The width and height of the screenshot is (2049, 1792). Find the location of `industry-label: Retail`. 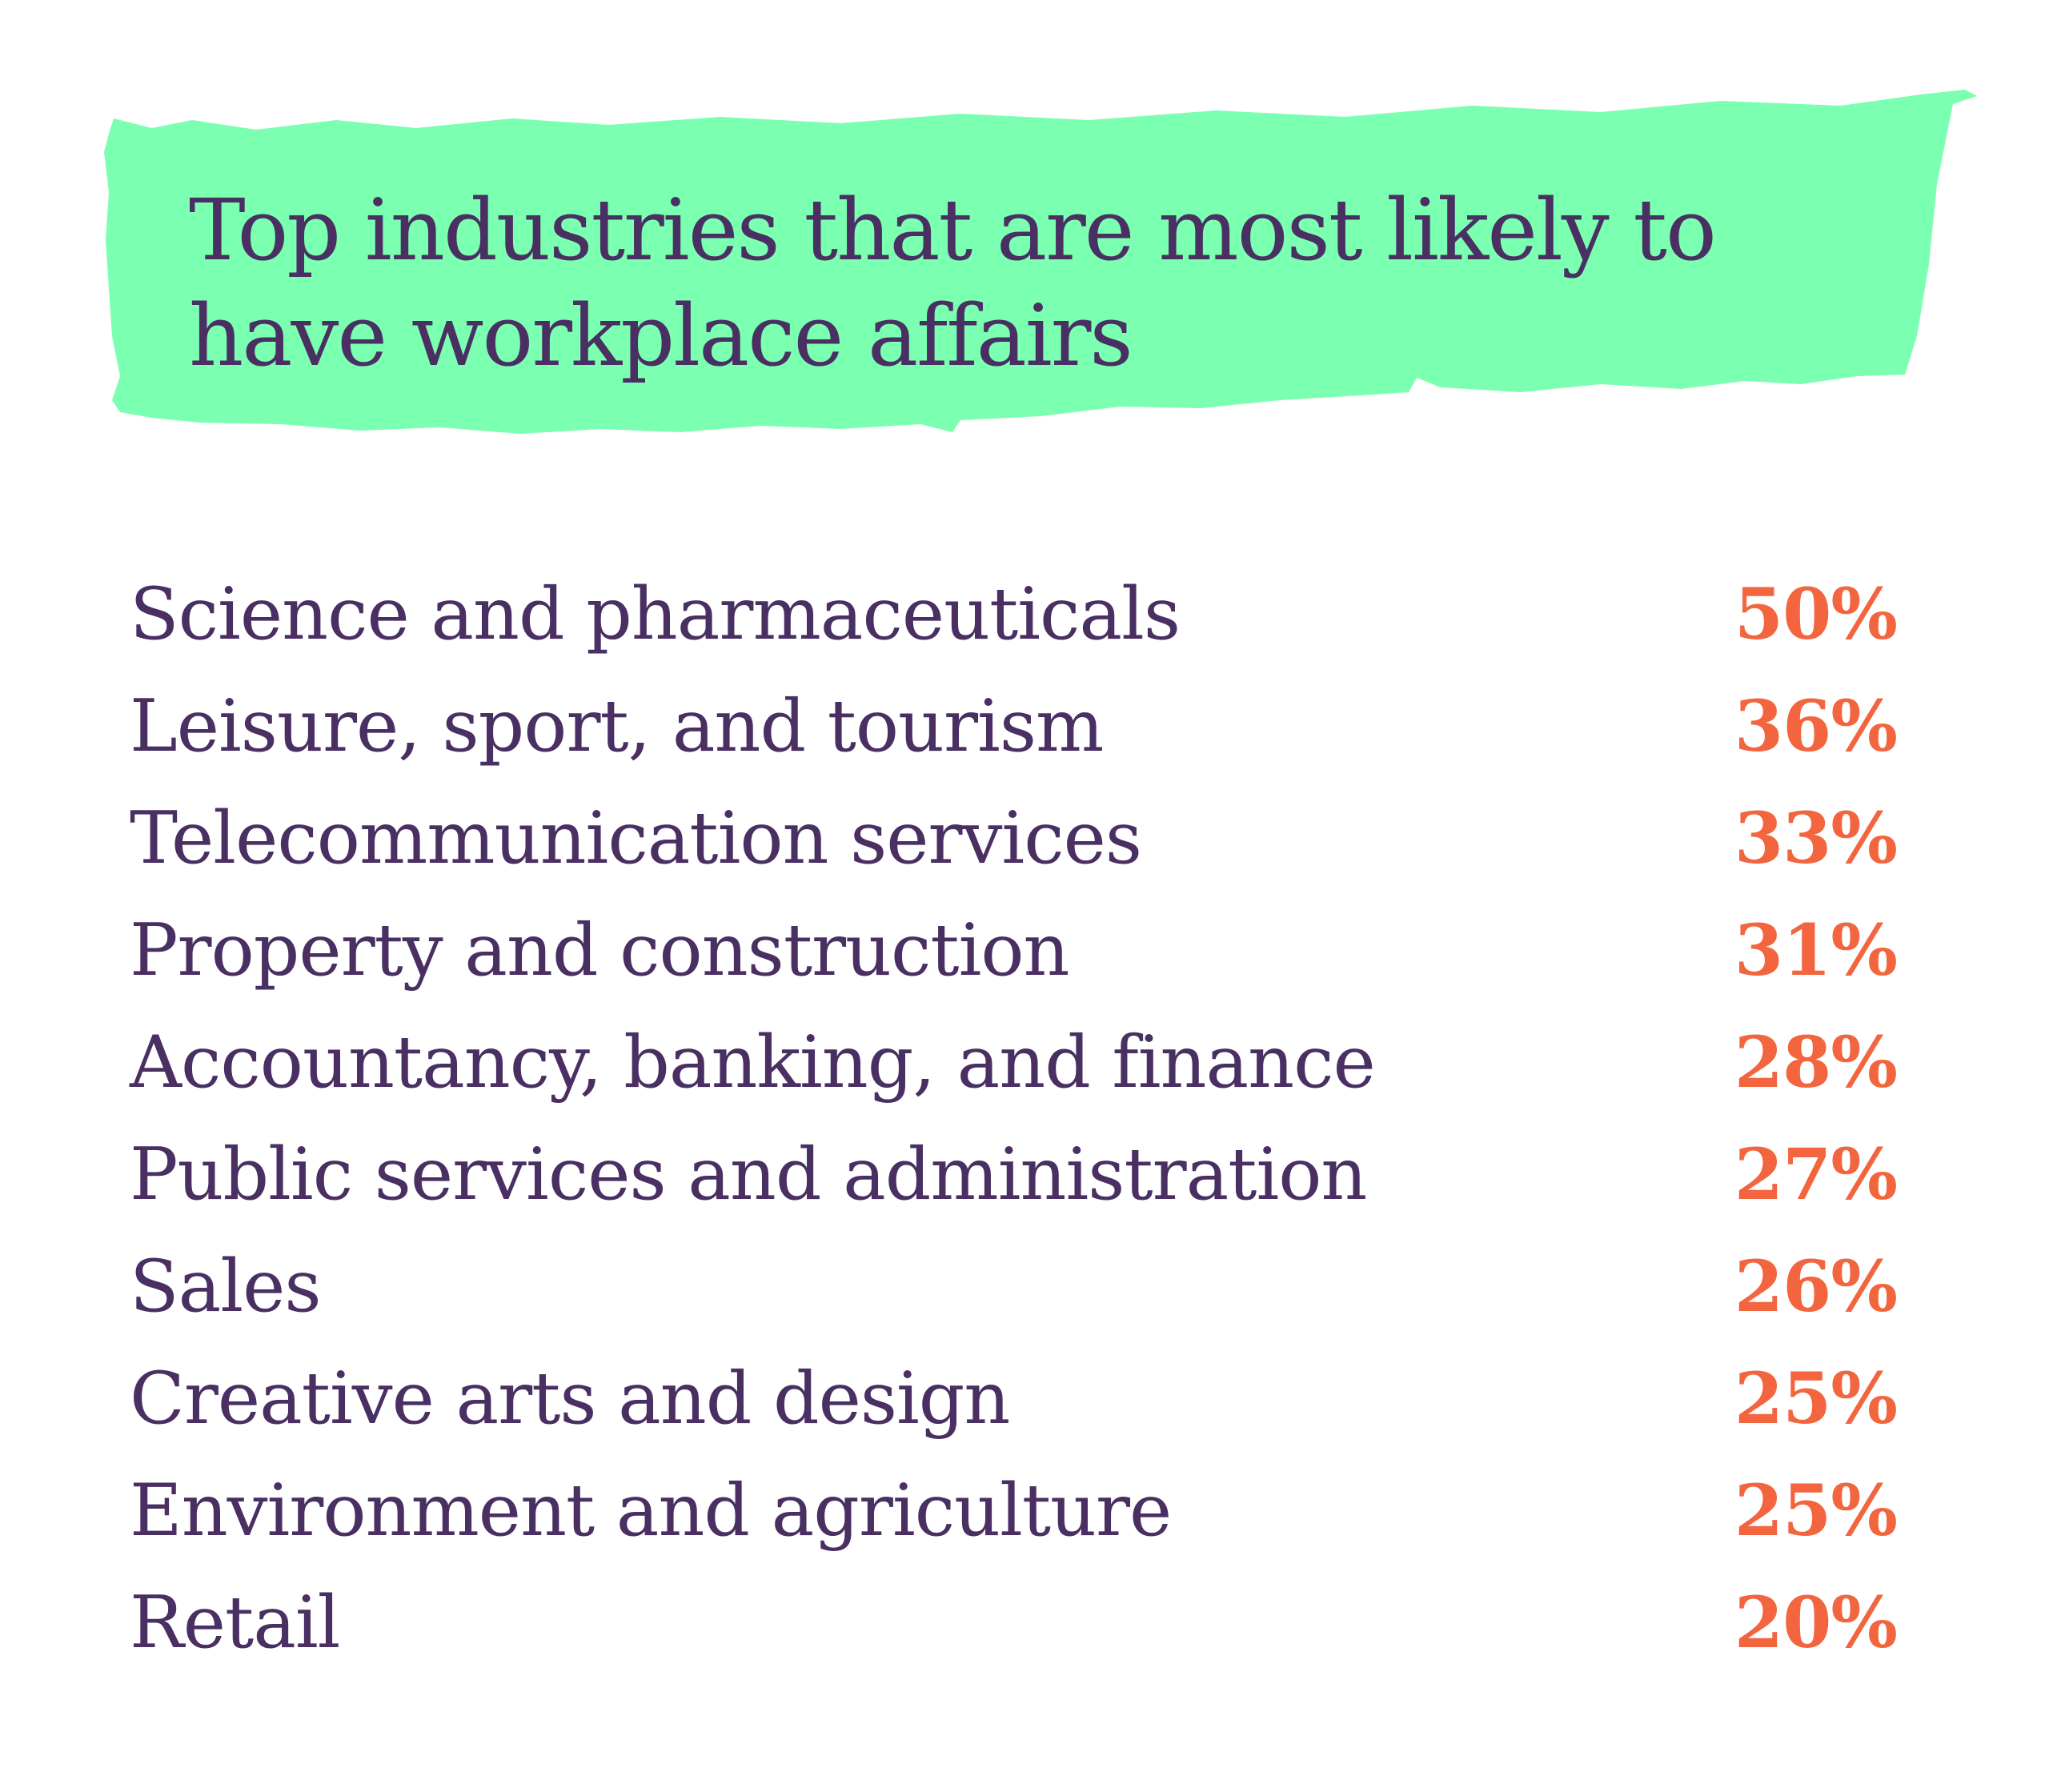

industry-label: Retail is located at coordinates (235, 1622).